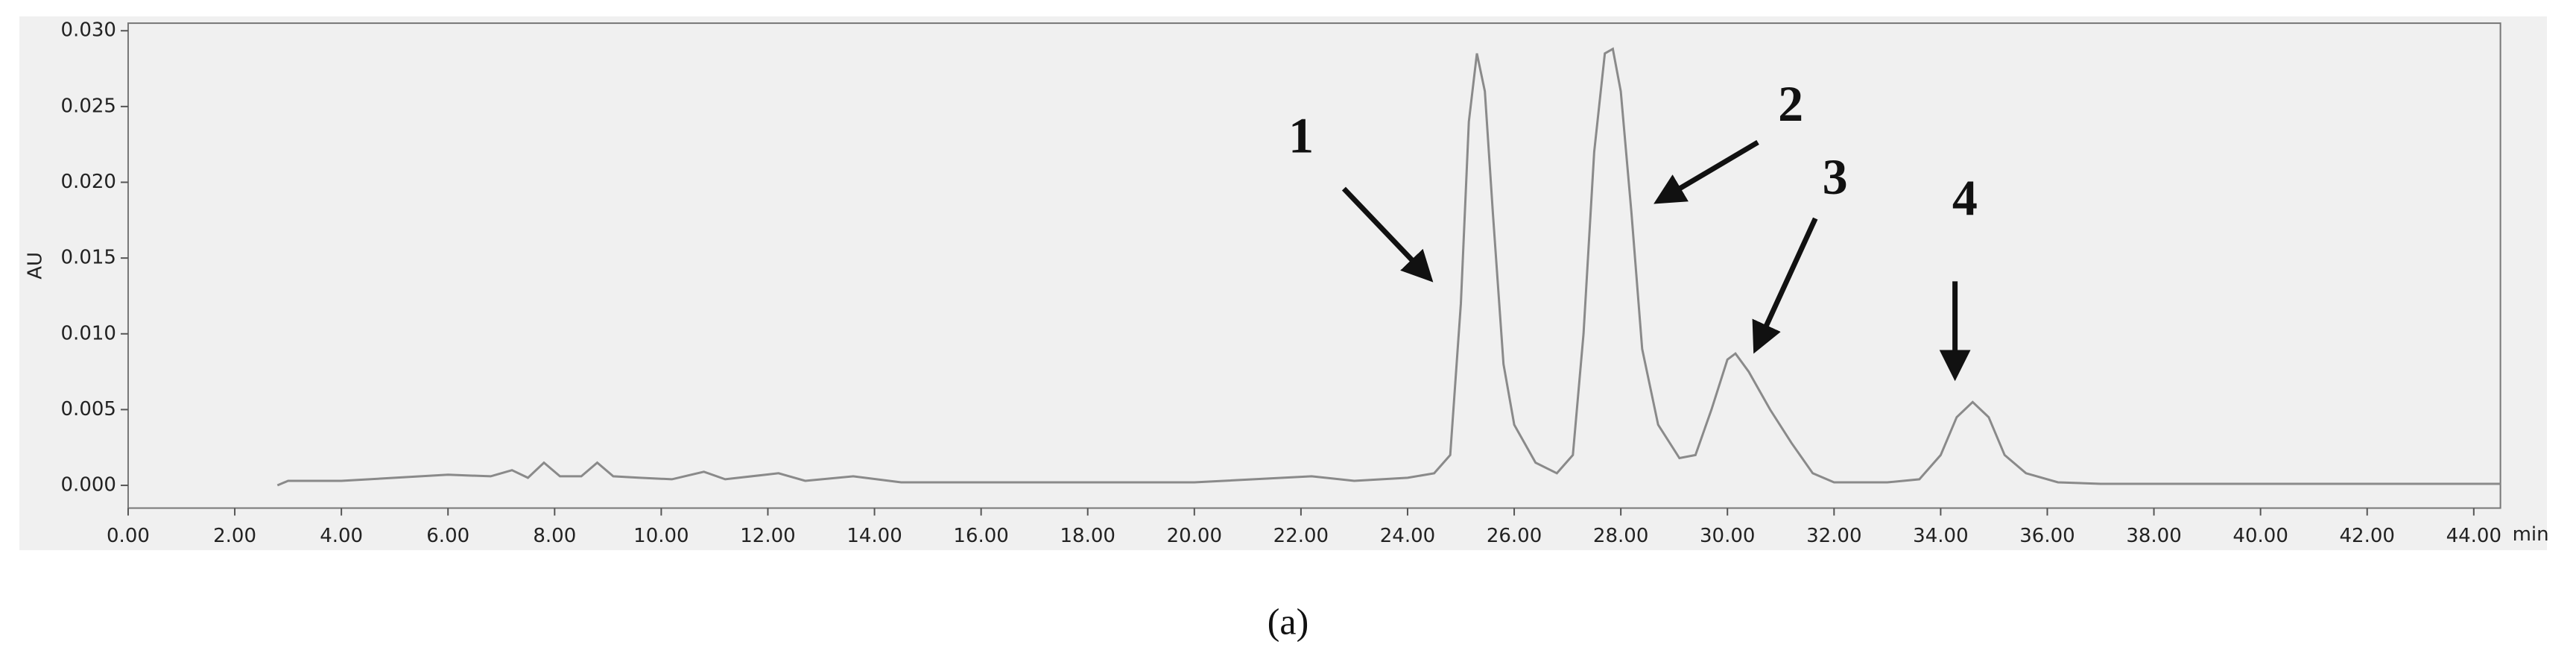 The width and height of the screenshot is (2576, 662). What do you see at coordinates (980, 536) in the screenshot?
I see `x-tick-label: 16.00` at bounding box center [980, 536].